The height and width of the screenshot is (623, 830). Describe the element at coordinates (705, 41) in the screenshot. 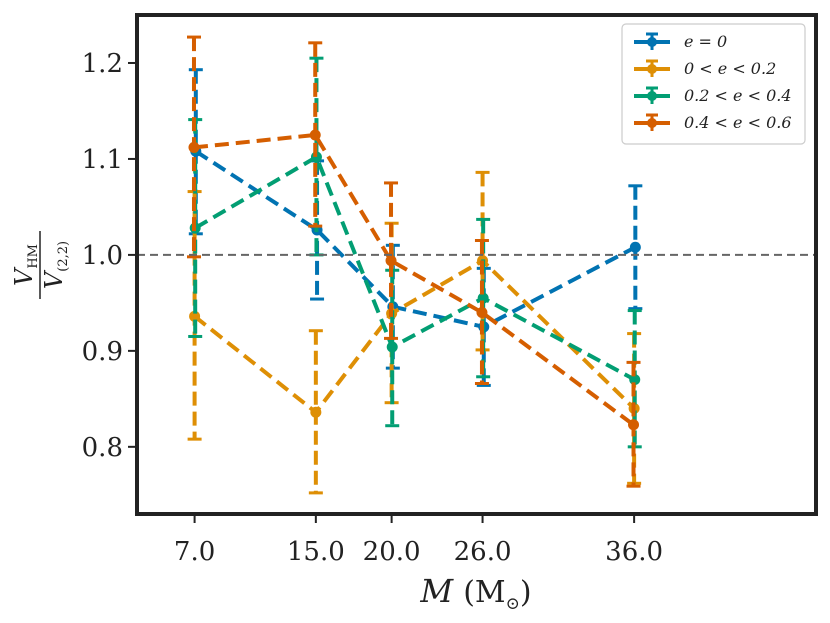

I see `legend-label: e = 0` at that location.